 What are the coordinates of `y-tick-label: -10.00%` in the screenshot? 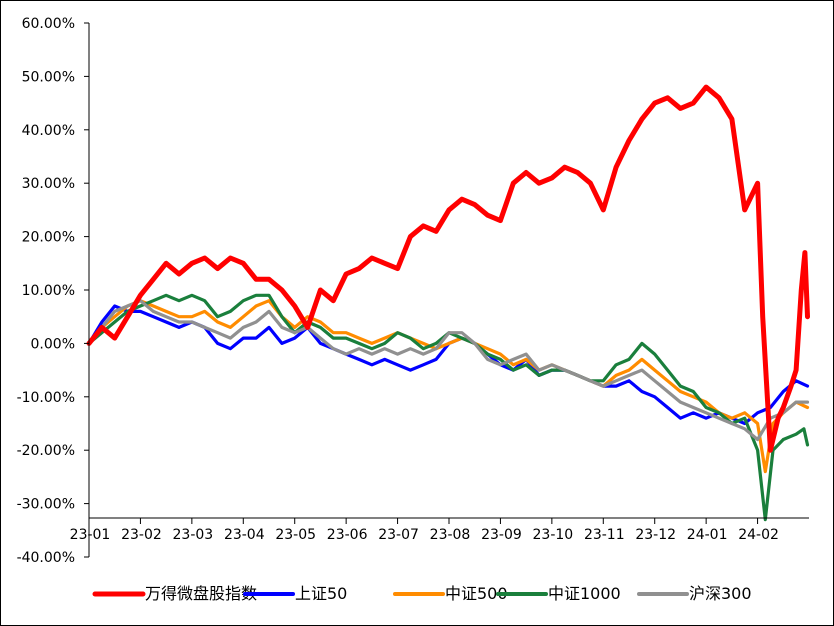 It's located at (46, 398).